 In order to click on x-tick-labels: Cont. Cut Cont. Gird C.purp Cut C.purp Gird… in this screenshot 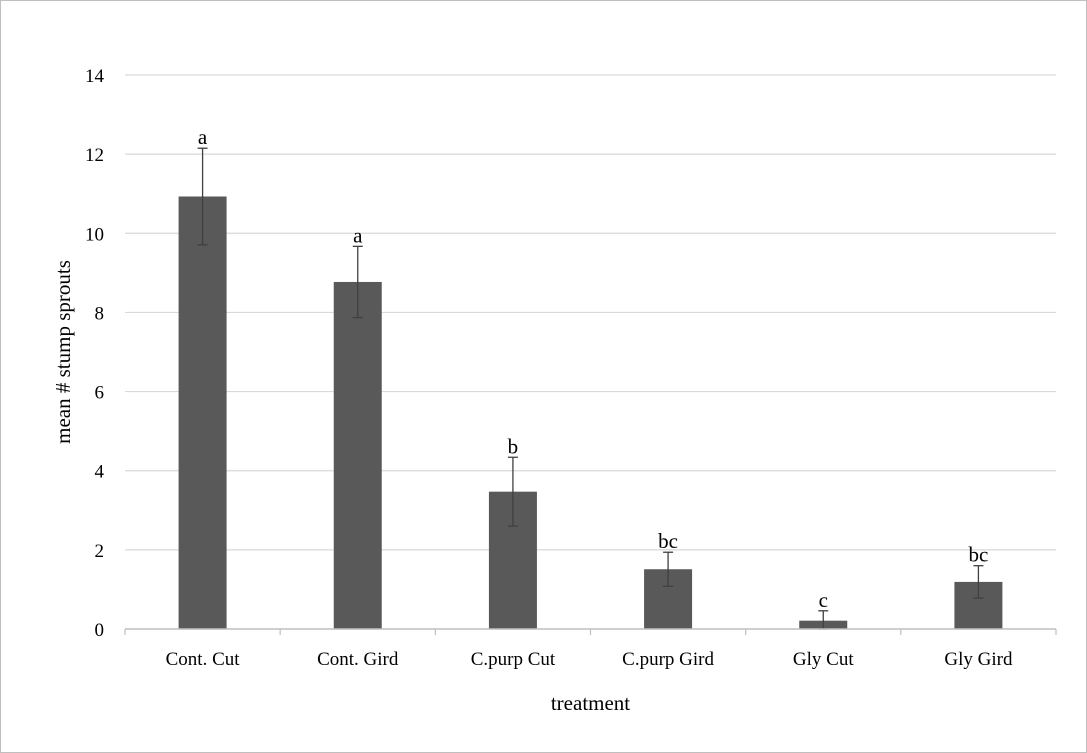, I will do `click(589, 659)`.